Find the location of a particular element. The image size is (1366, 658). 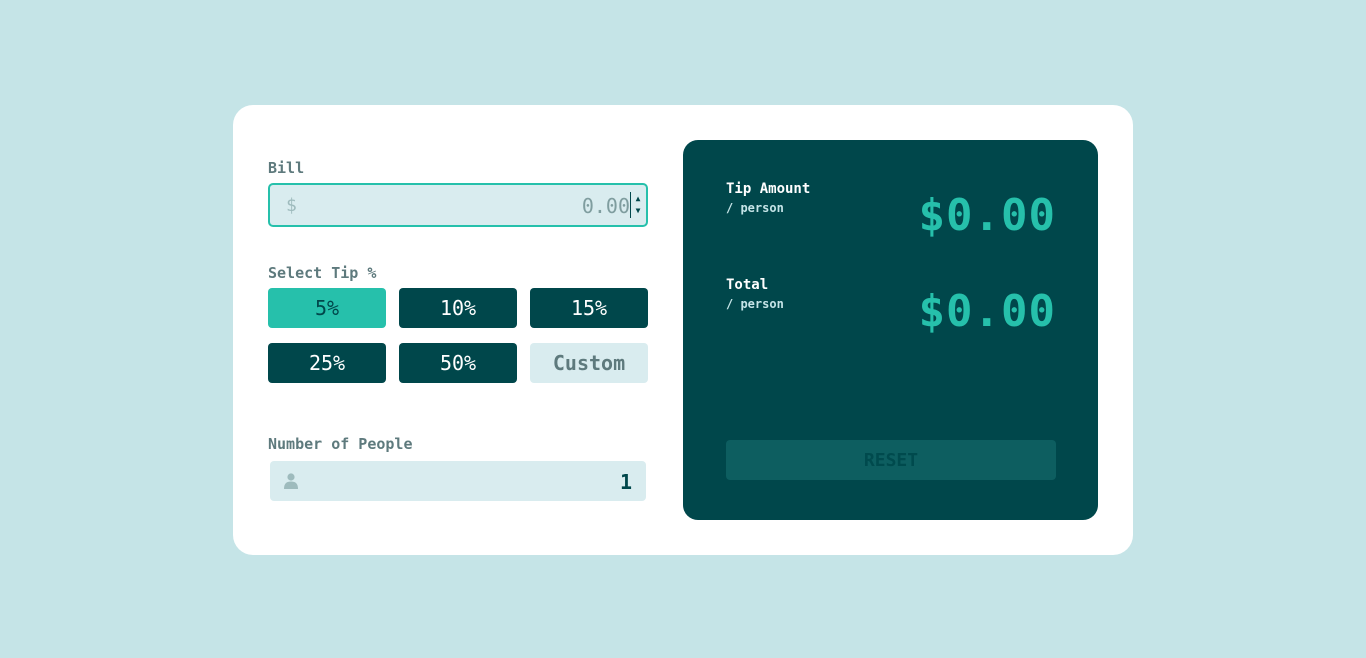

tip-options: 5% 10% 15% 25% 50% Custom is located at coordinates (458, 335).